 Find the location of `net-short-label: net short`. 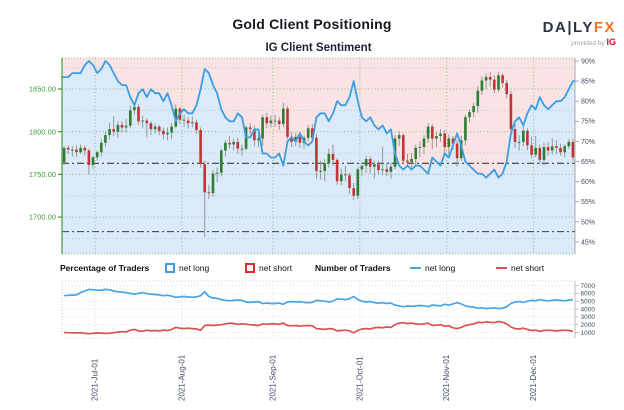

net-short-label: net short is located at coordinates (528, 268).